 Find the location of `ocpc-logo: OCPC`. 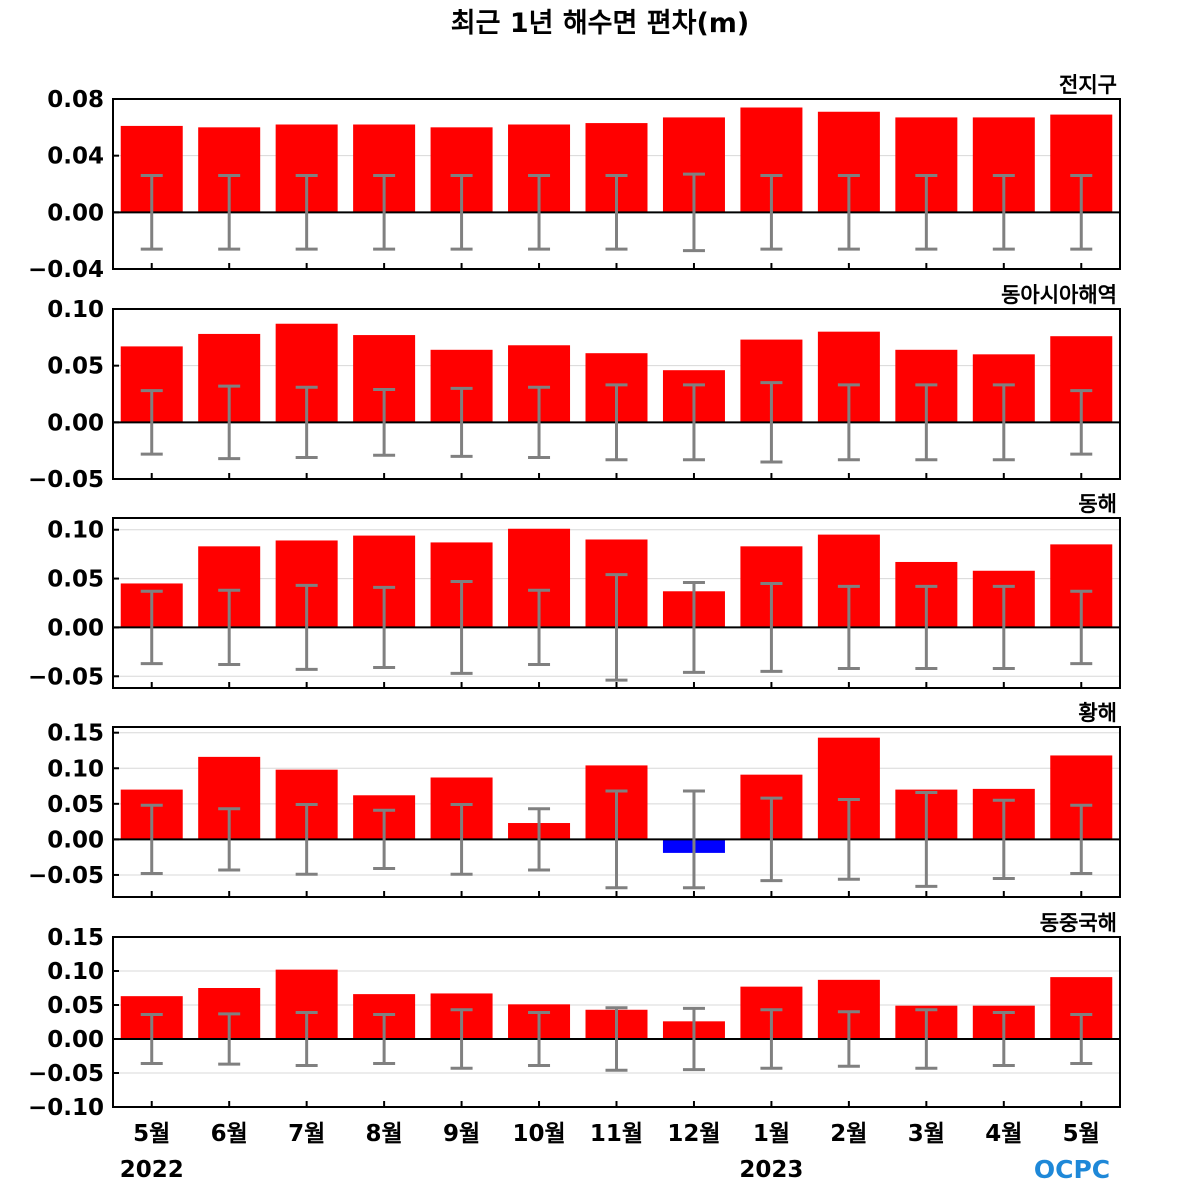

ocpc-logo: OCPC is located at coordinates (1072, 1169).